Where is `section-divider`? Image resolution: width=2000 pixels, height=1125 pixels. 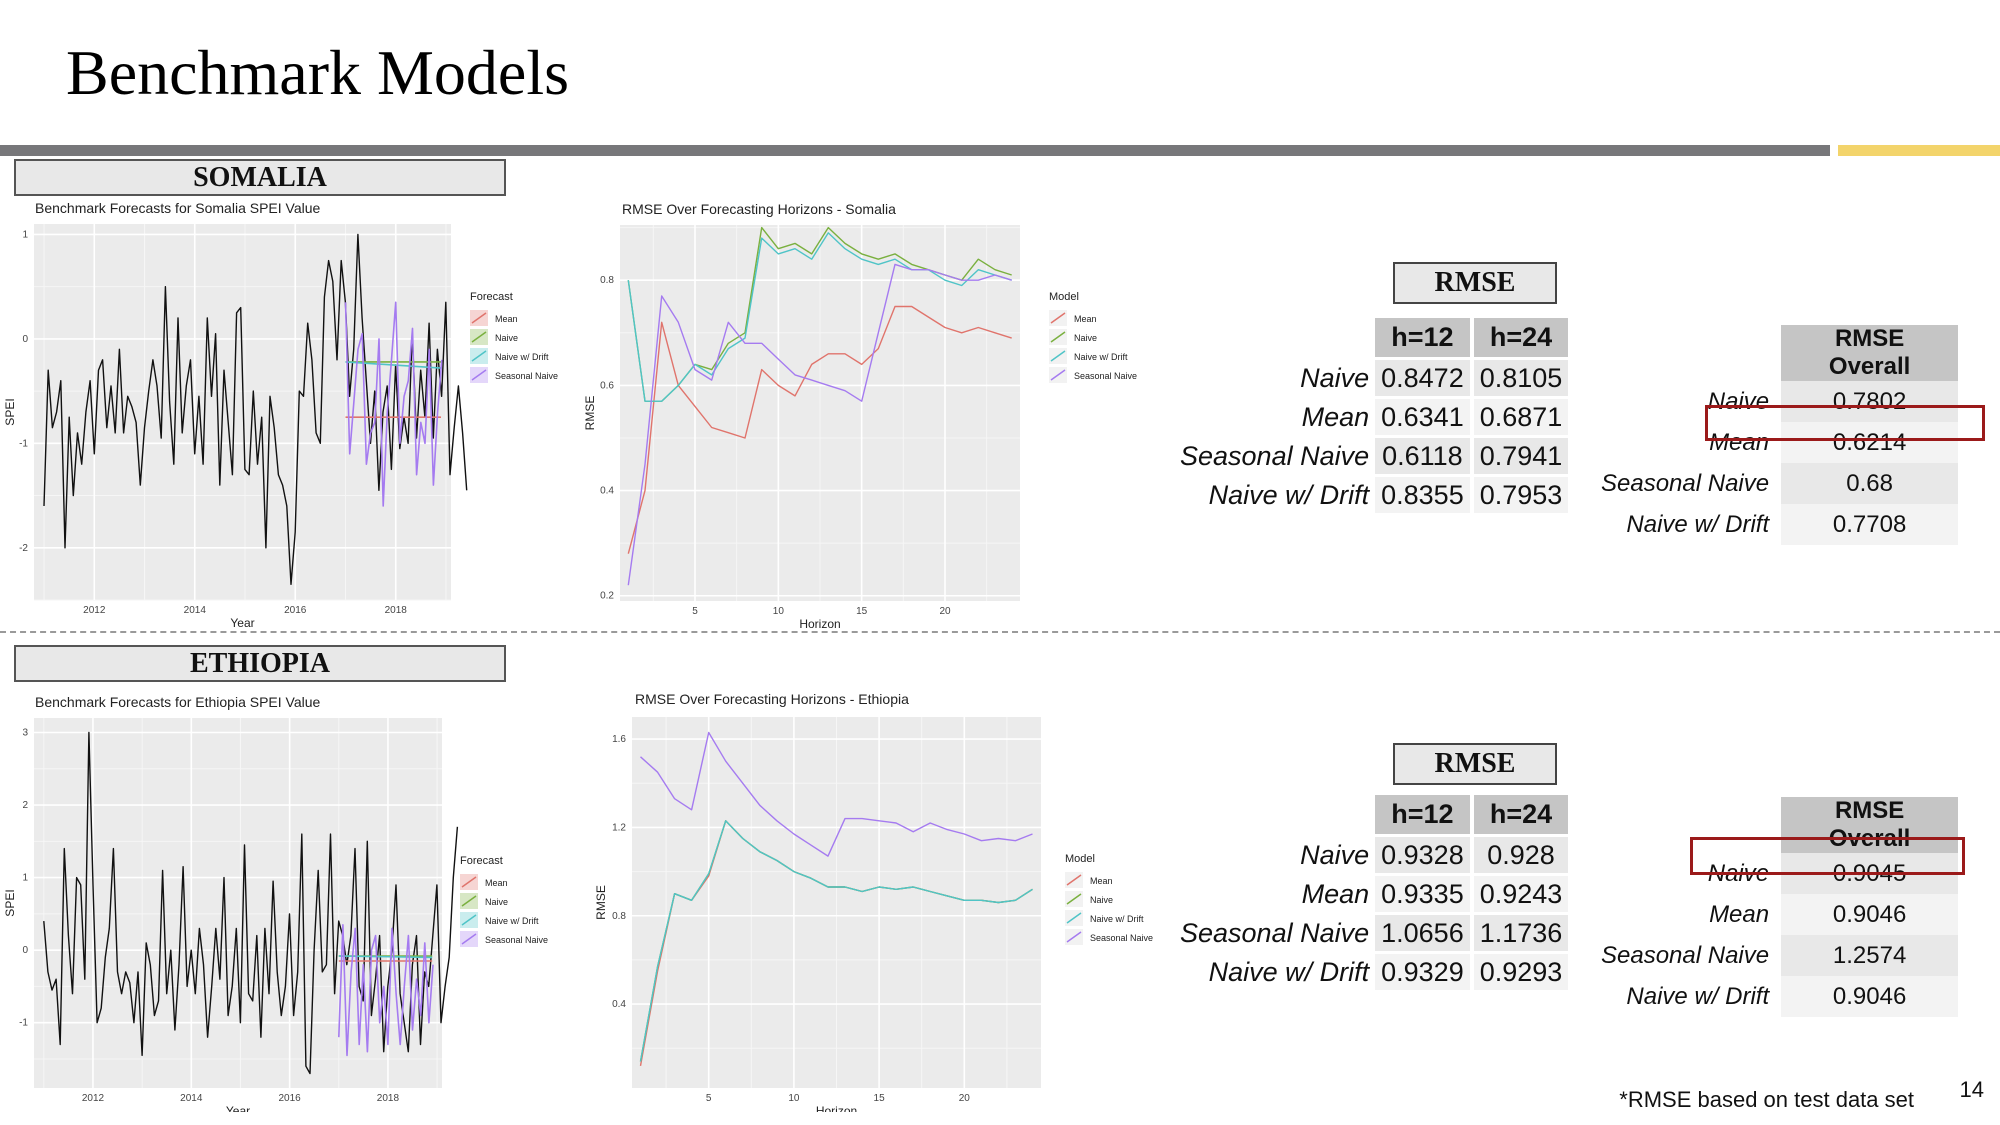
section-divider is located at coordinates (1000, 632).